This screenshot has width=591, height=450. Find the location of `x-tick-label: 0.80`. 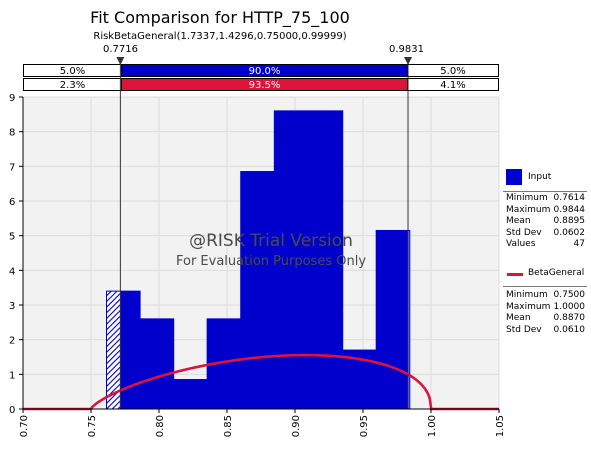

x-tick-label: 0.80 is located at coordinates (160, 426).